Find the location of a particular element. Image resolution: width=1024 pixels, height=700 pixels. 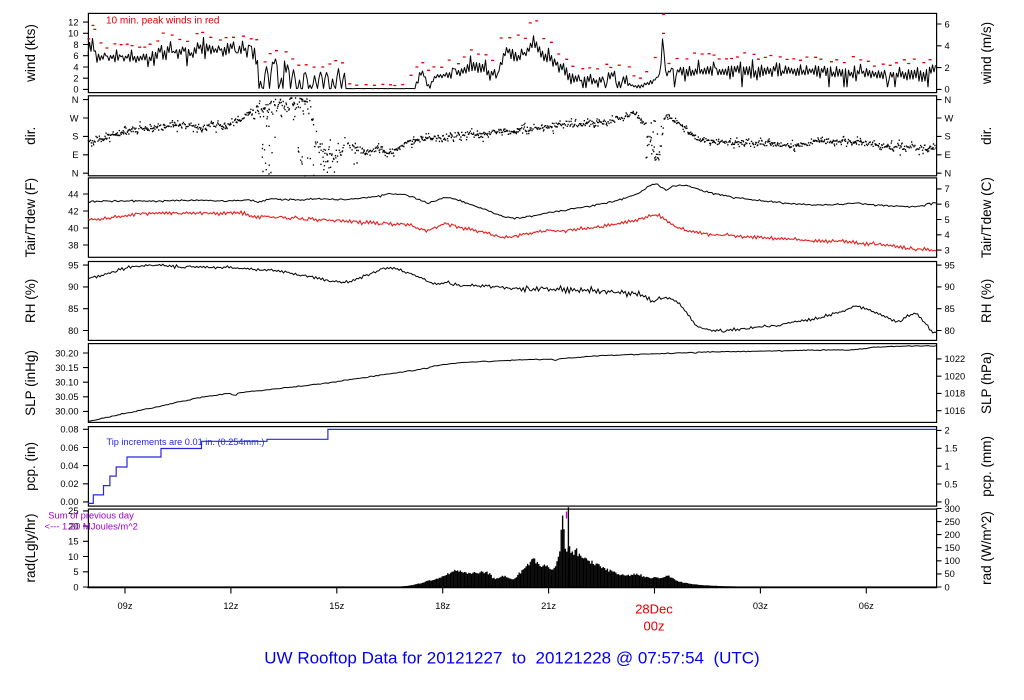

svg-text: 06z is located at coordinates (866, 606).